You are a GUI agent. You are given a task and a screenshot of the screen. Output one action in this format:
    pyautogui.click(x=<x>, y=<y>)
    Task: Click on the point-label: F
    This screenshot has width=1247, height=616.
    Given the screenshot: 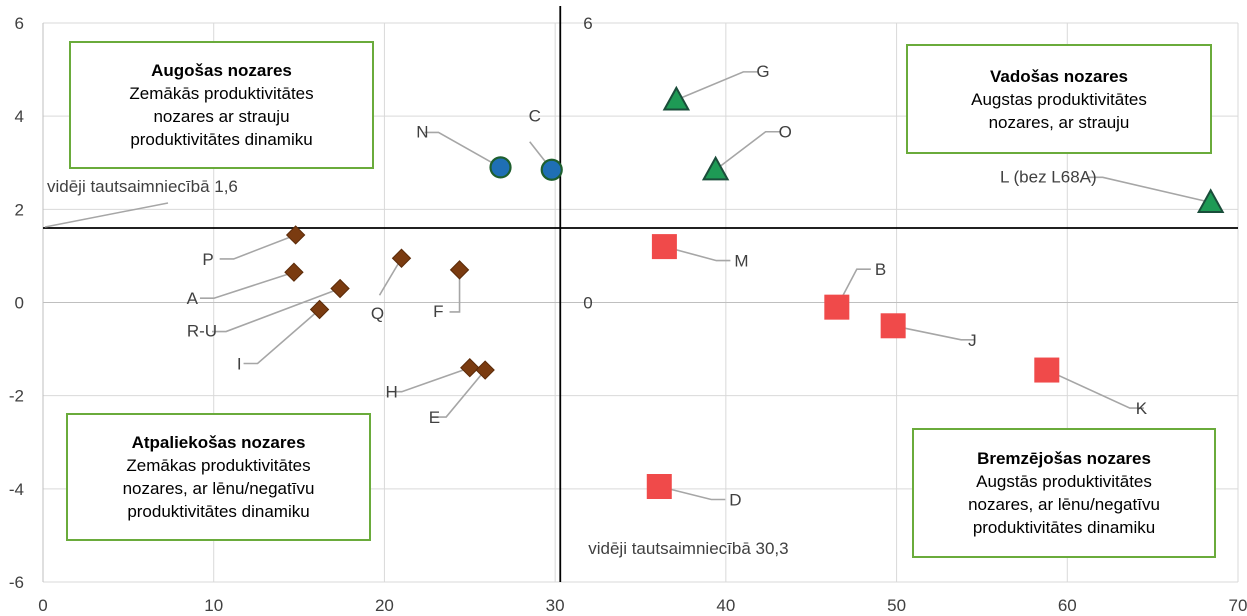 What is the action you would take?
    pyautogui.click(x=438, y=311)
    